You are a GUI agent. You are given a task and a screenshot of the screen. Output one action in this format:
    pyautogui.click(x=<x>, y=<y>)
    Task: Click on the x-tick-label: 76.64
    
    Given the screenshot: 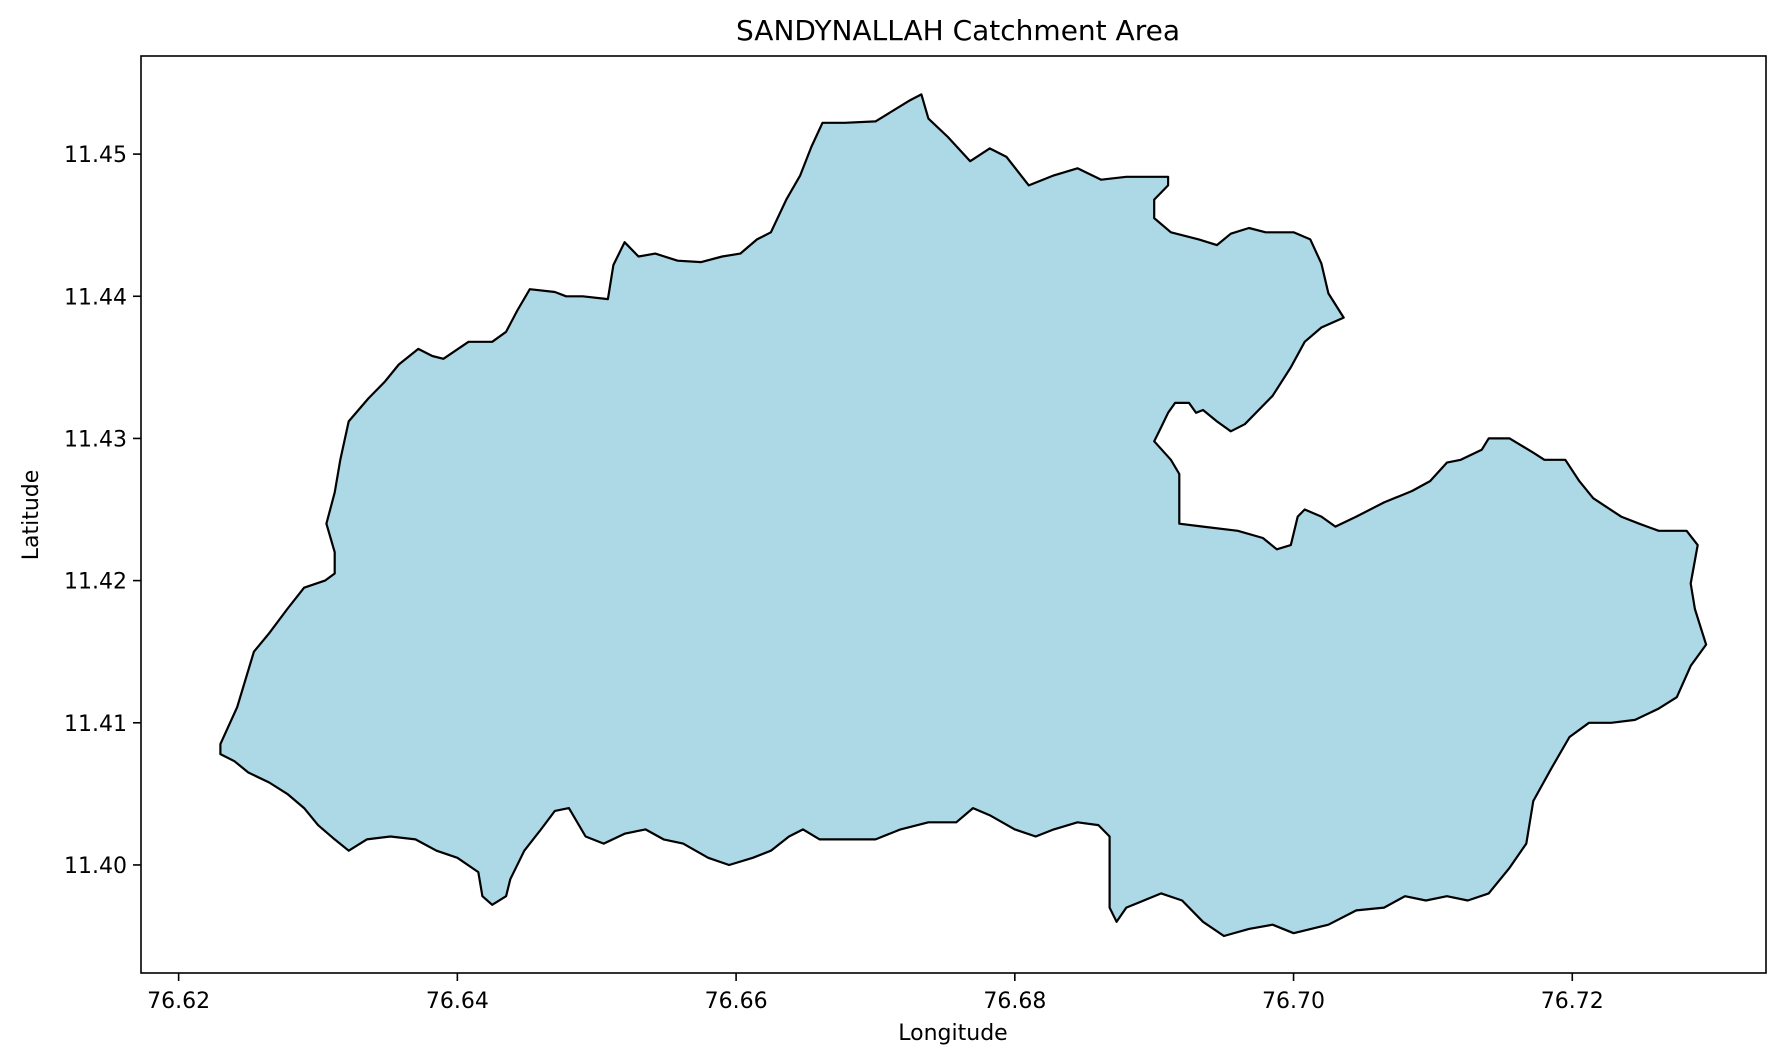 What is the action you would take?
    pyautogui.click(x=457, y=1001)
    